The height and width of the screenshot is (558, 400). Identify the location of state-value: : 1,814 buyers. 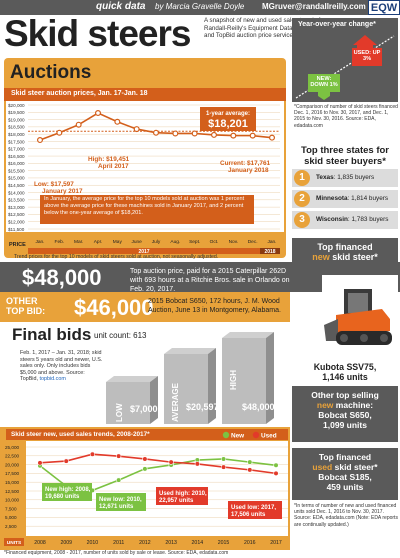
(368, 198).